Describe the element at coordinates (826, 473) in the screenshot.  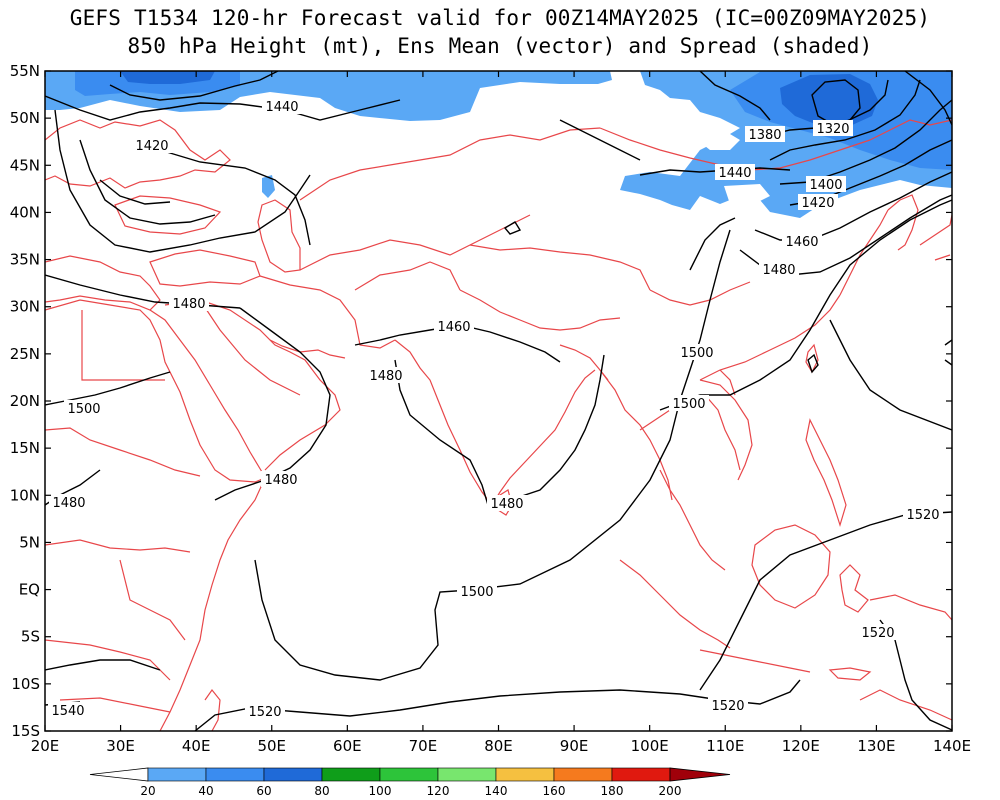
I see `coast-philippines` at that location.